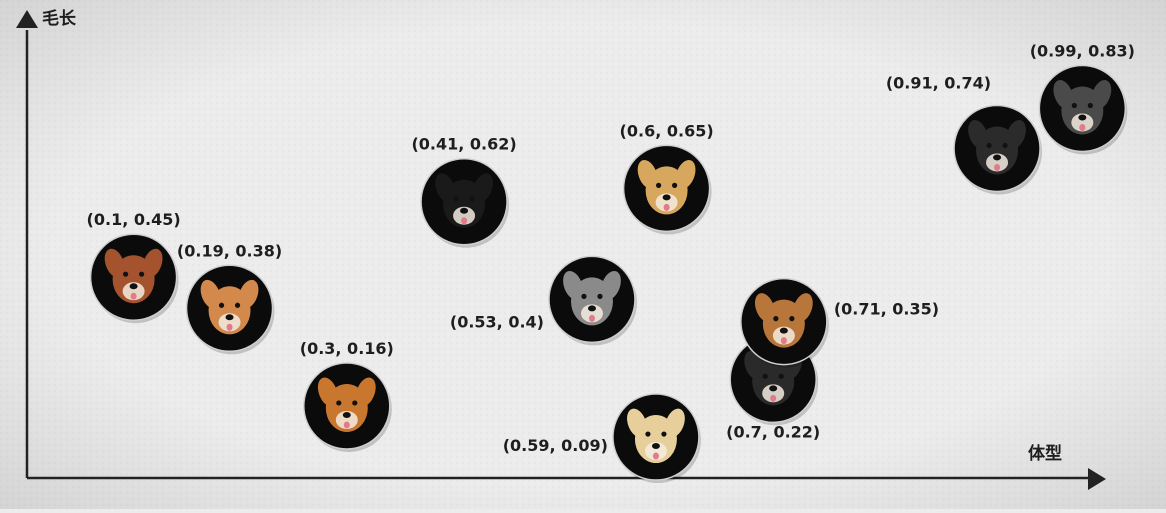 Image resolution: width=1166 pixels, height=513 pixels. I want to click on shiba-icon, so click(346, 404).